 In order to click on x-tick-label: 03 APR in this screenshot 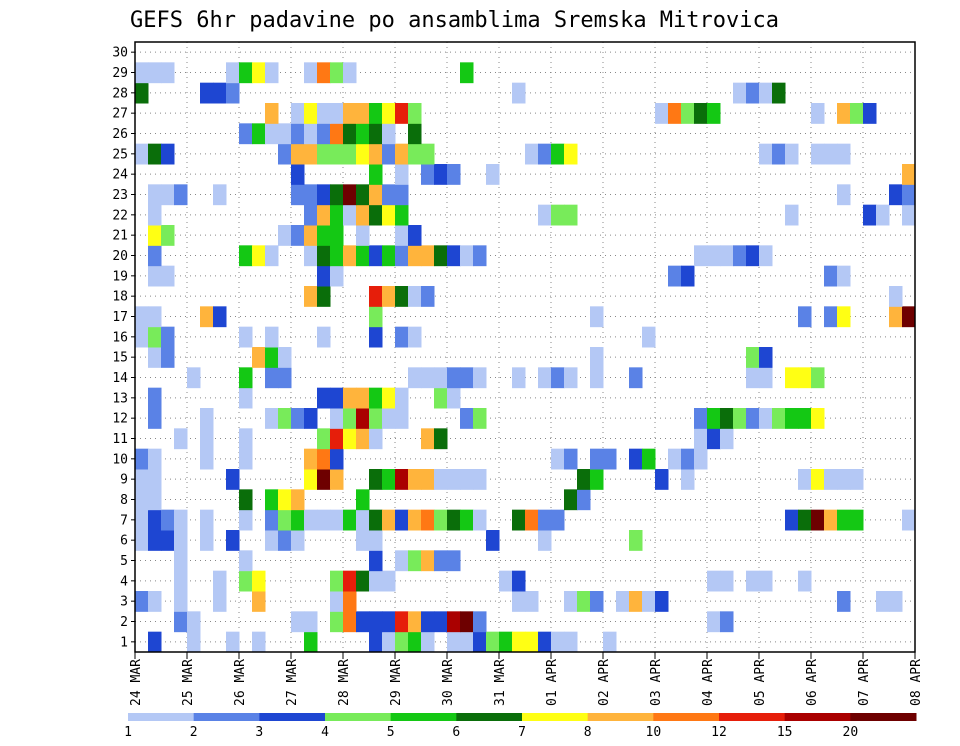, I will do `click(656, 682)`.